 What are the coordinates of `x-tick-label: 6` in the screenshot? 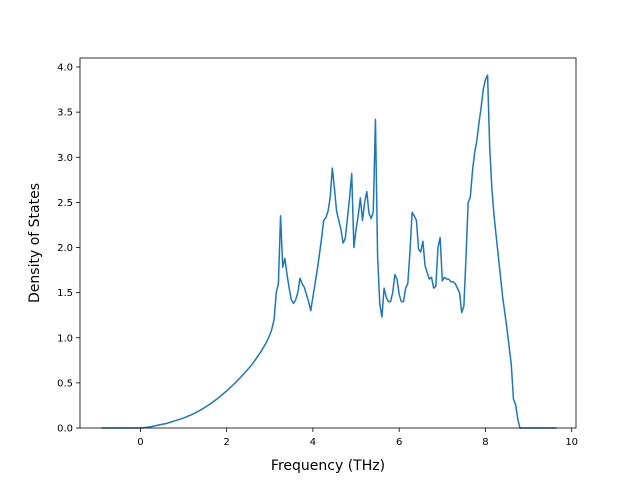 It's located at (399, 442).